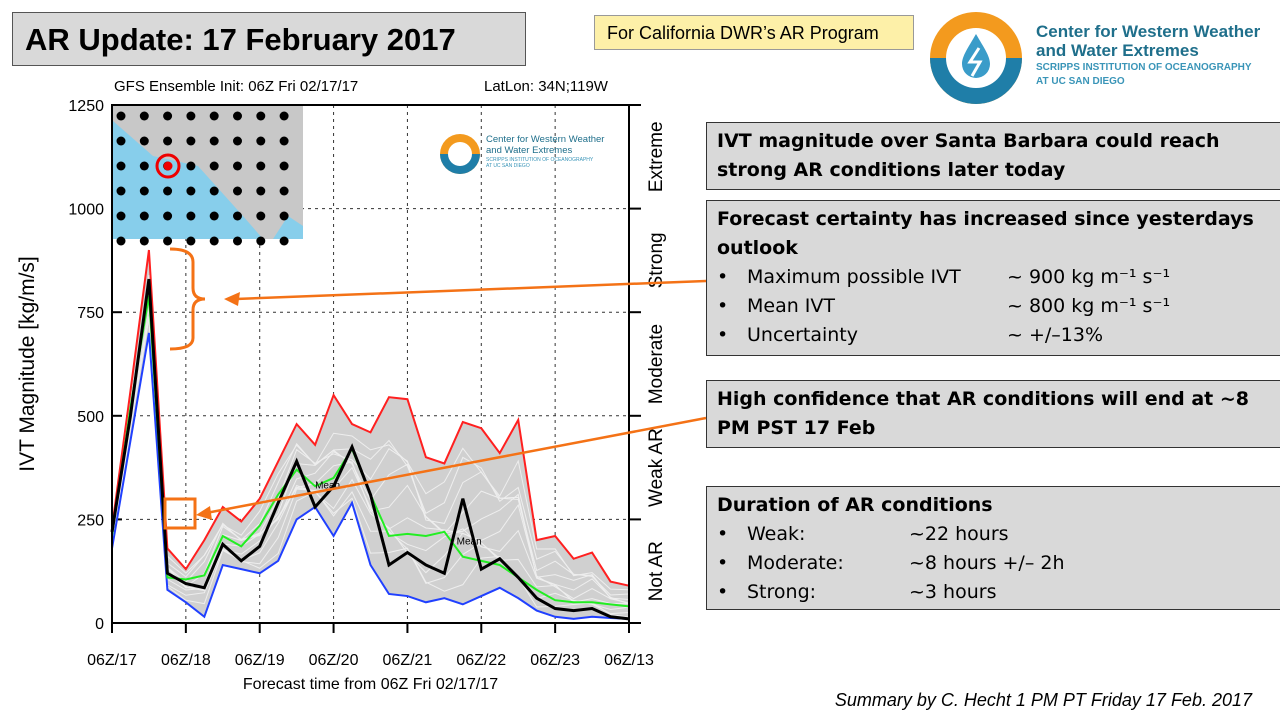 Image resolution: width=1280 pixels, height=720 pixels. I want to click on logo-line: Center for Western Weather, so click(1148, 31).